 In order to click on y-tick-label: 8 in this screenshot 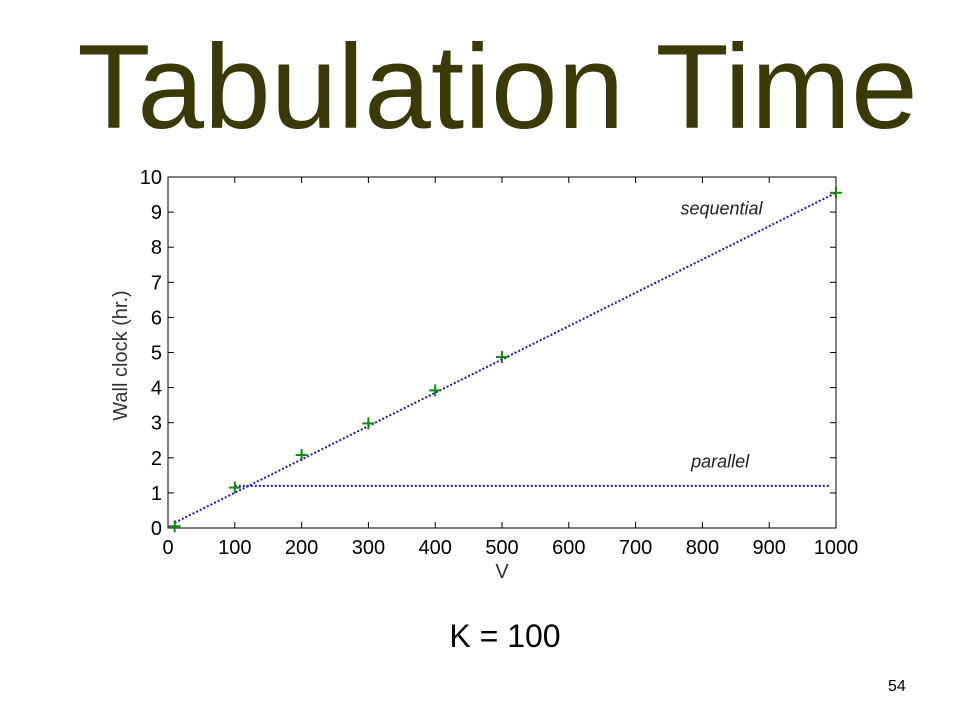, I will do `click(156, 248)`.